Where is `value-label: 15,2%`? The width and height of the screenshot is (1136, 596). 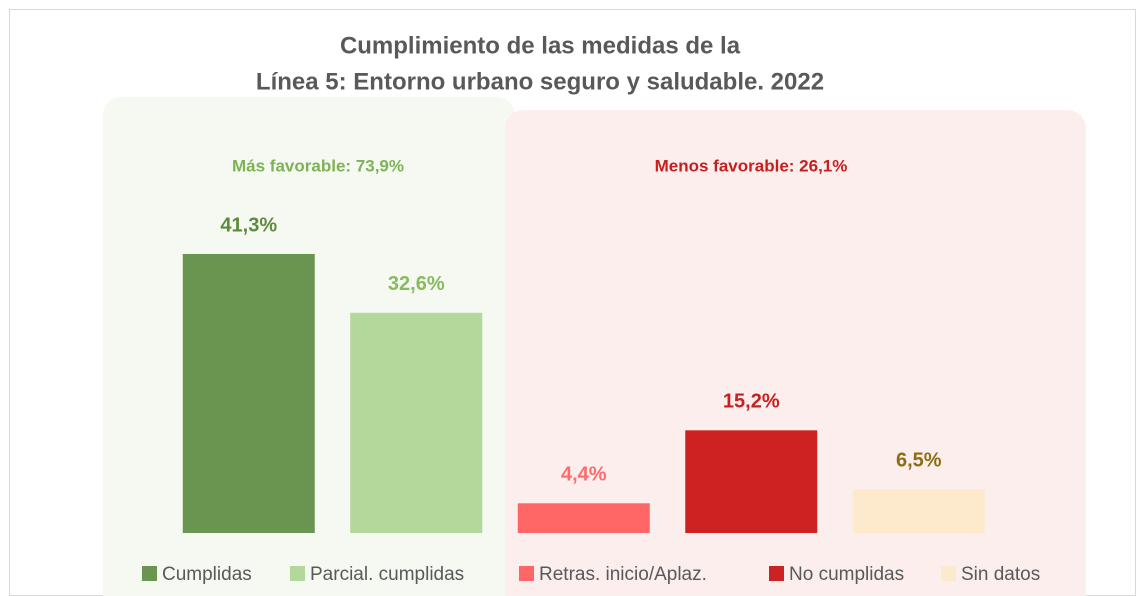 value-label: 15,2% is located at coordinates (751, 402).